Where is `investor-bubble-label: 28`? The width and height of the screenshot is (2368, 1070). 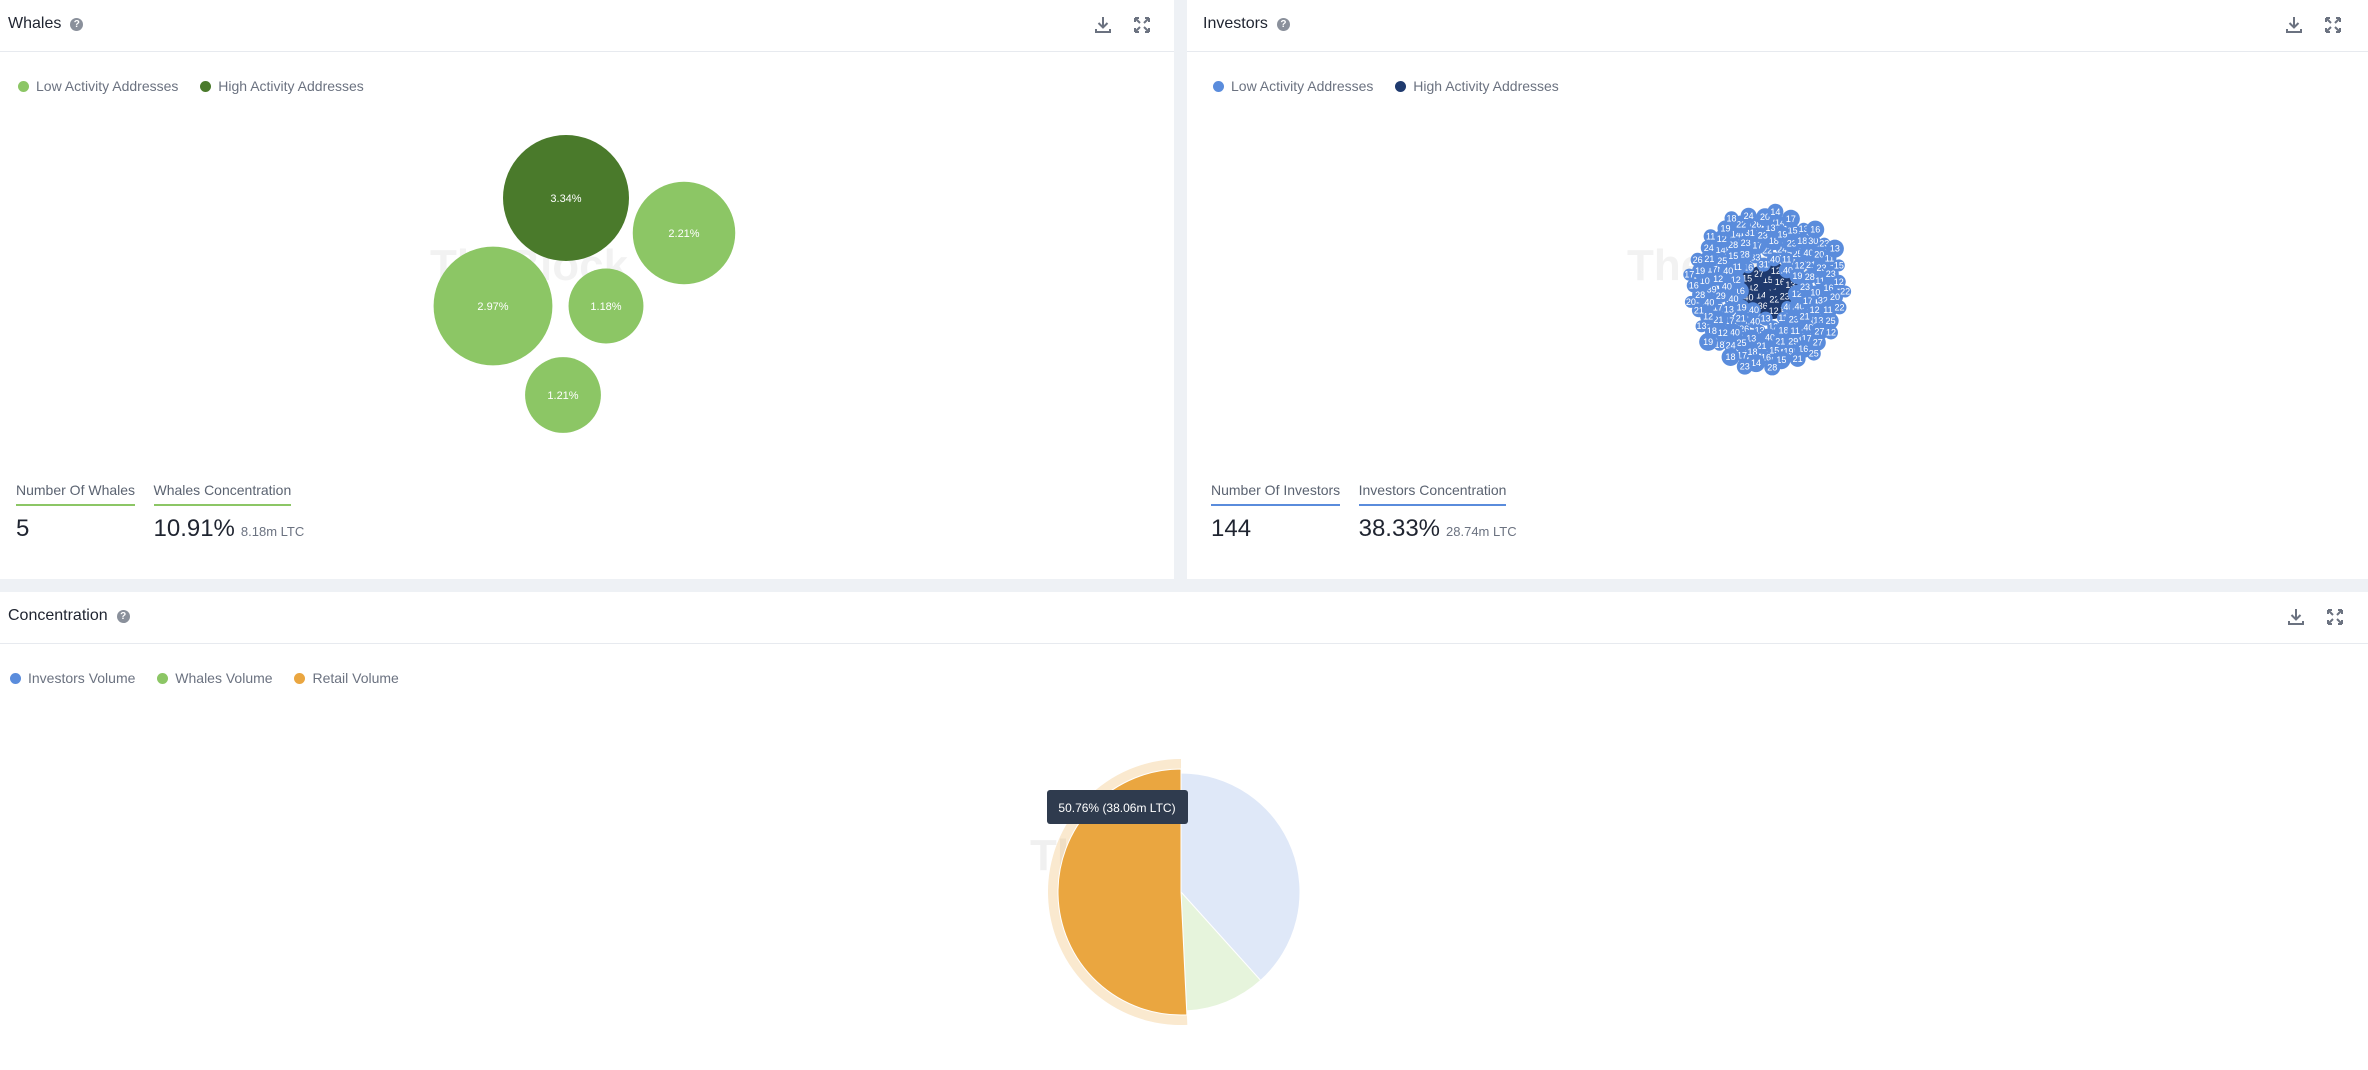 investor-bubble-label: 28 is located at coordinates (1772, 367).